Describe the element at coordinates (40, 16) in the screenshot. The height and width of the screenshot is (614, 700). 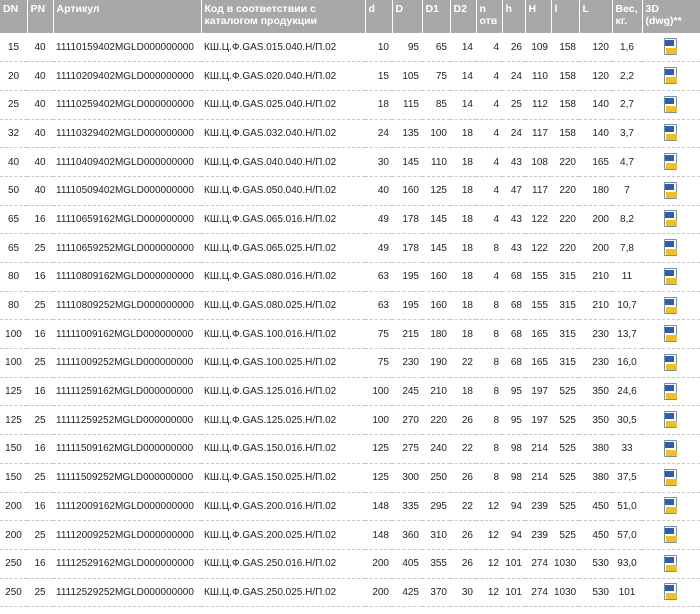
I see `header-pn: PN` at that location.